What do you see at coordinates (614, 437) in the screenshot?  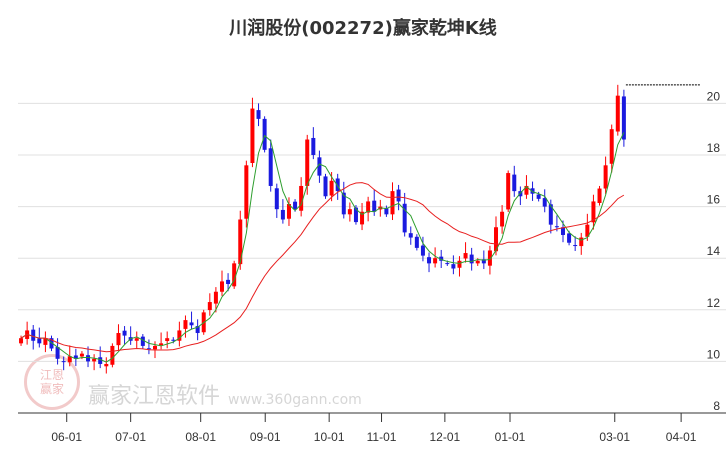 I see `x-tick-label: 03-01` at bounding box center [614, 437].